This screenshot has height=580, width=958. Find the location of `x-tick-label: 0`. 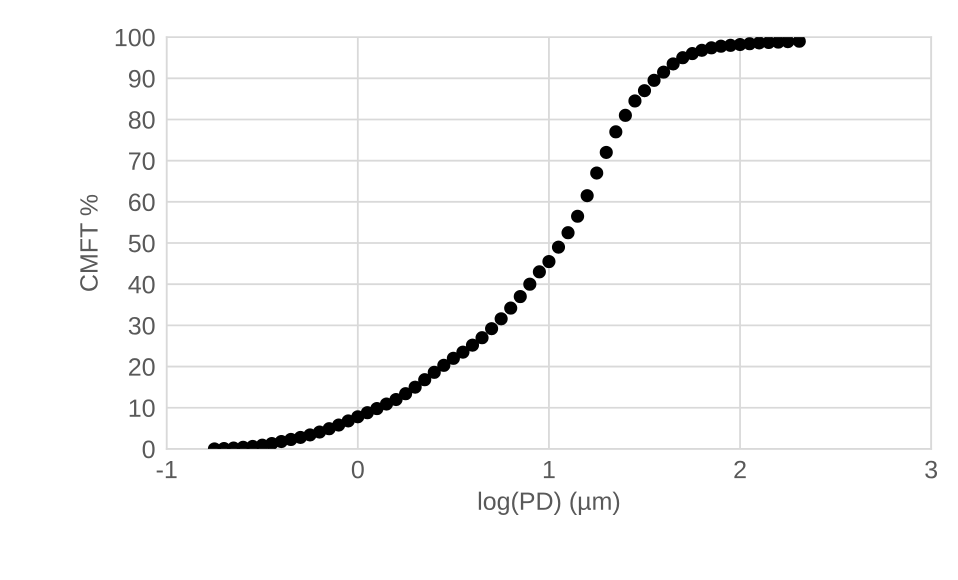

x-tick-label: 0 is located at coordinates (358, 469).